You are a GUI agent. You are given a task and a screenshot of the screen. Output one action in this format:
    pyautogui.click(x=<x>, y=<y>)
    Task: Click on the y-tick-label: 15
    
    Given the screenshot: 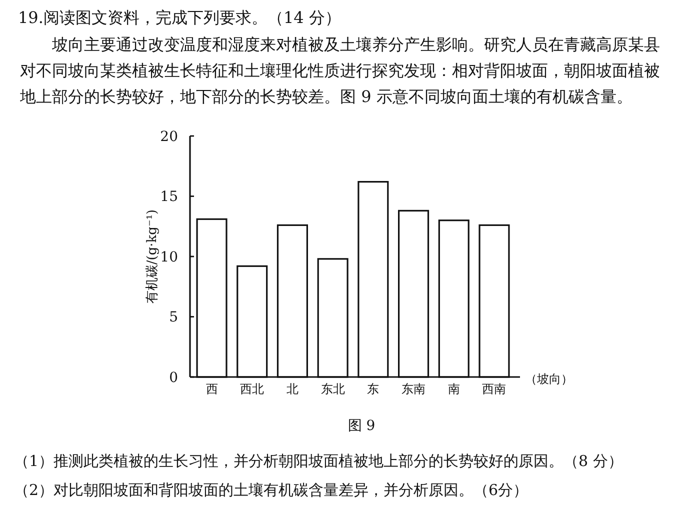 What is the action you would take?
    pyautogui.click(x=169, y=197)
    